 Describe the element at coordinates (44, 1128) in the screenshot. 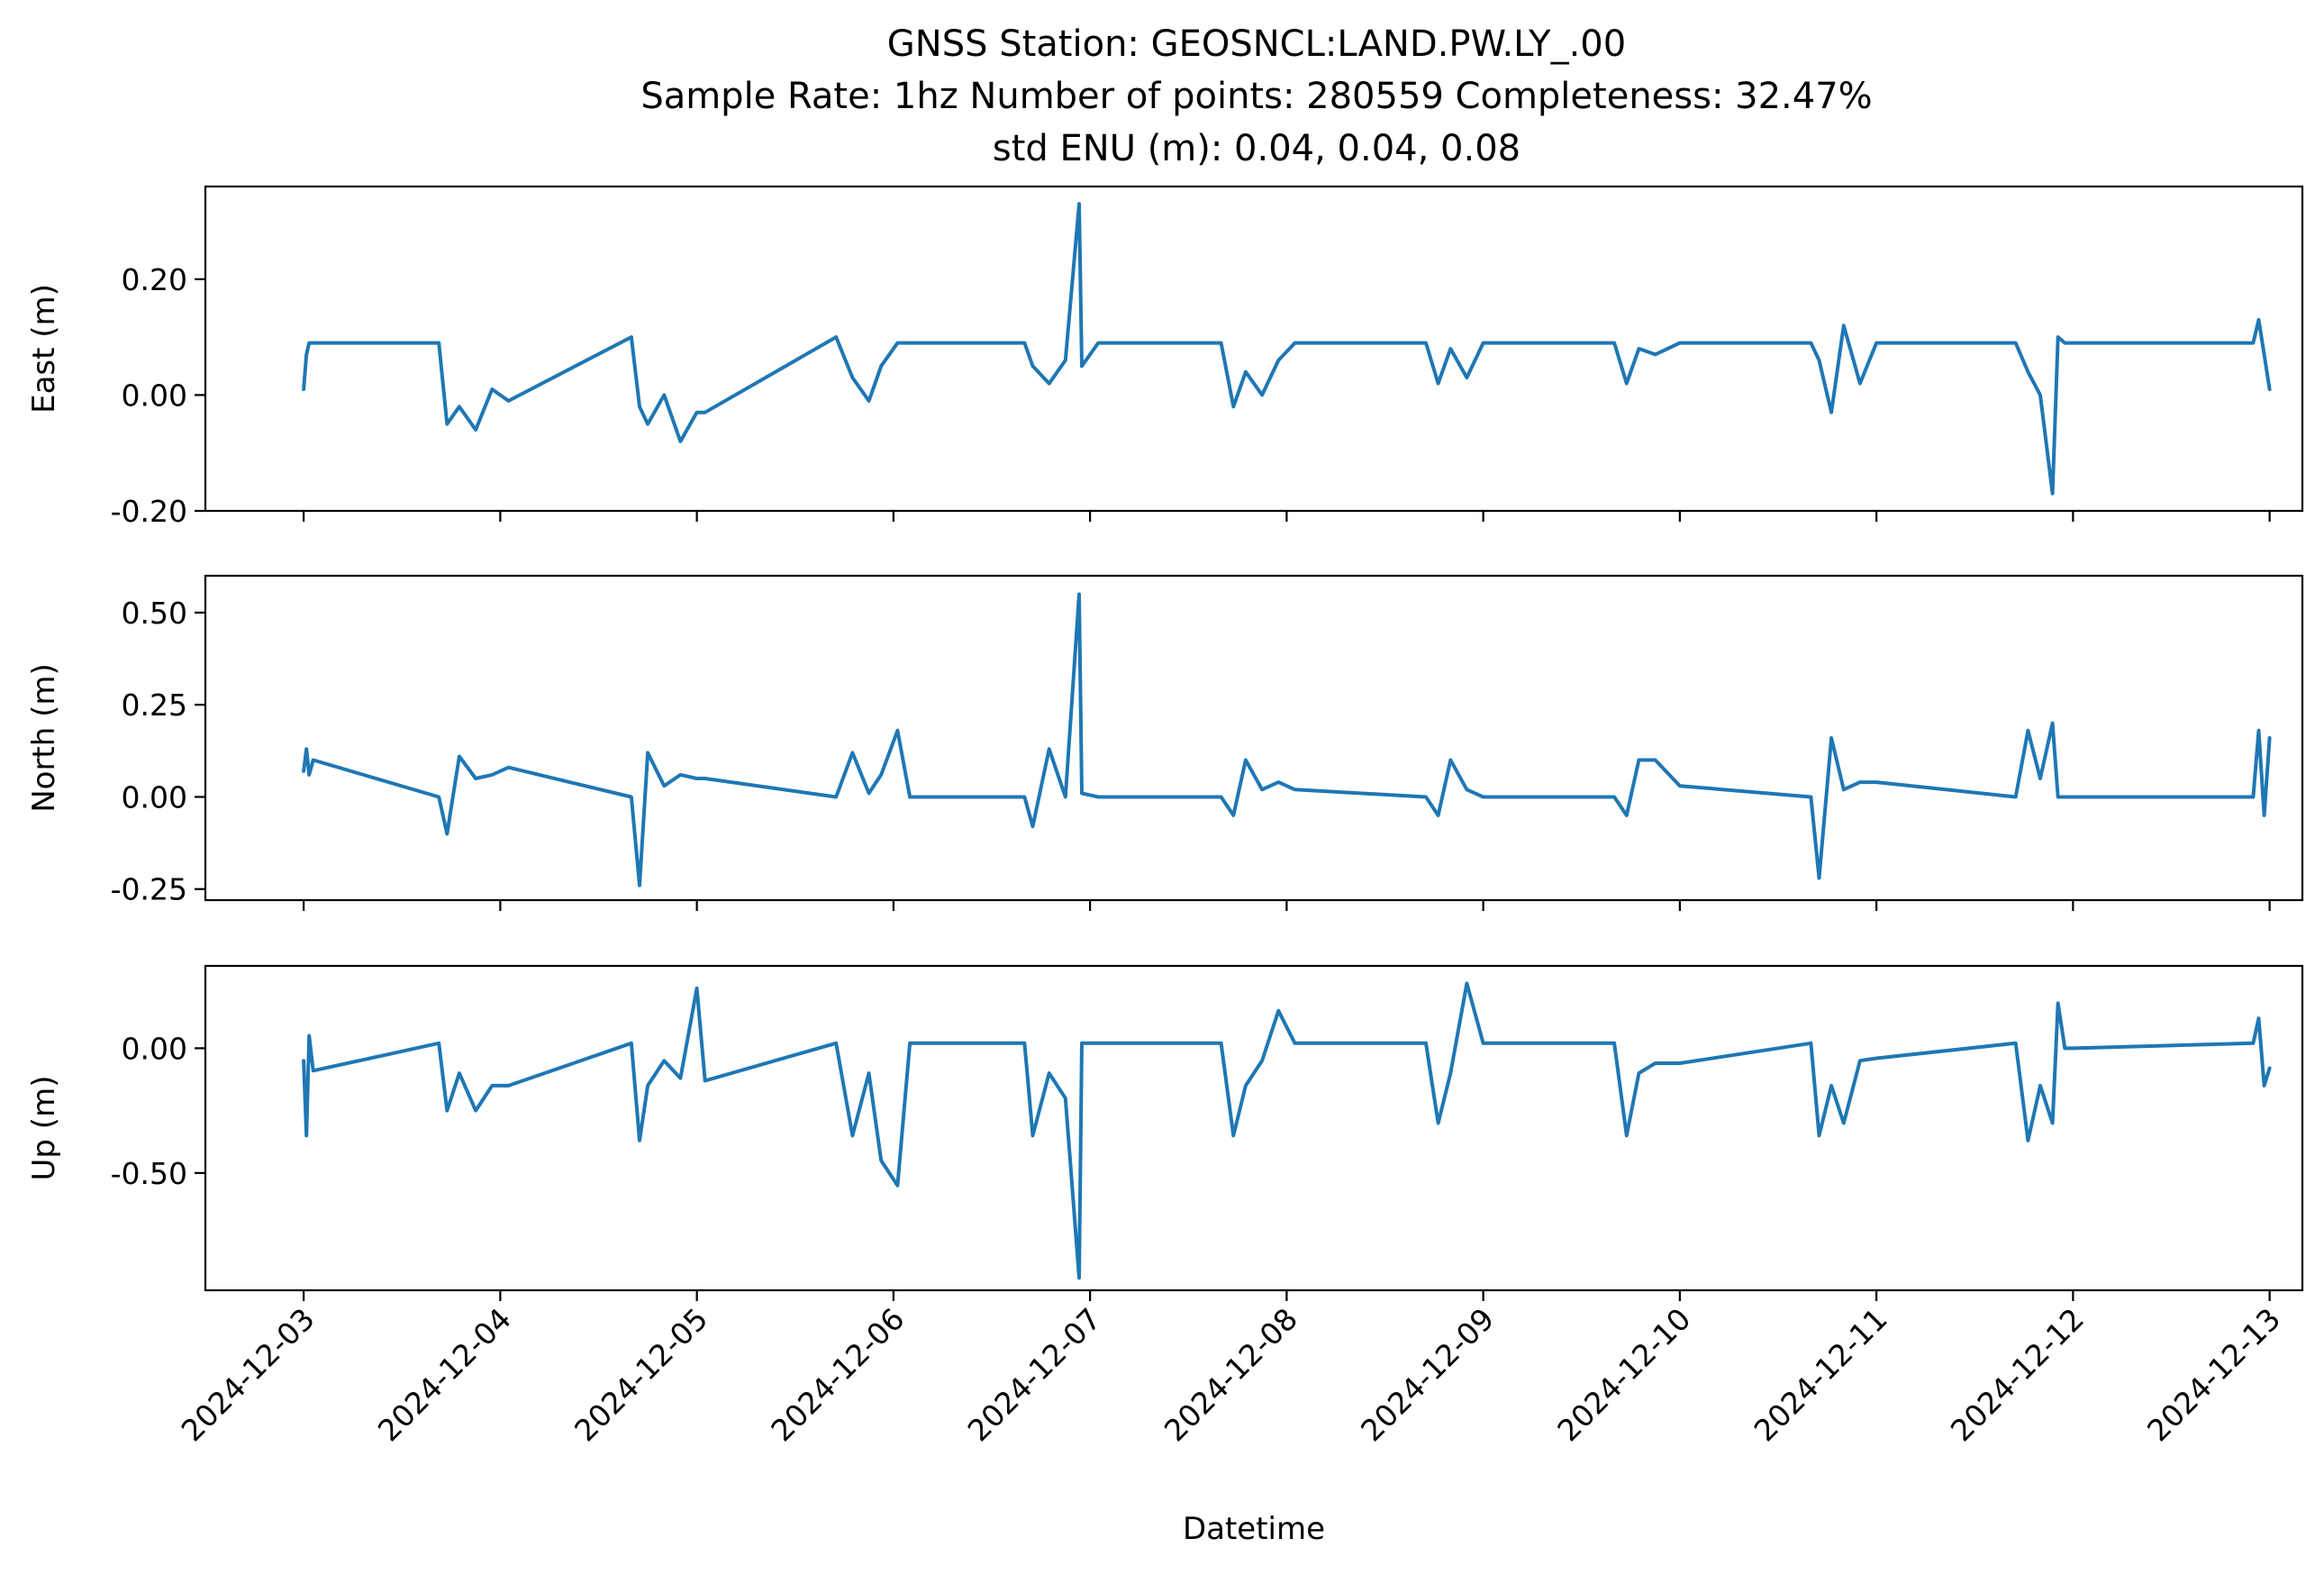

I see `up-ylabel: Up (m)` at that location.